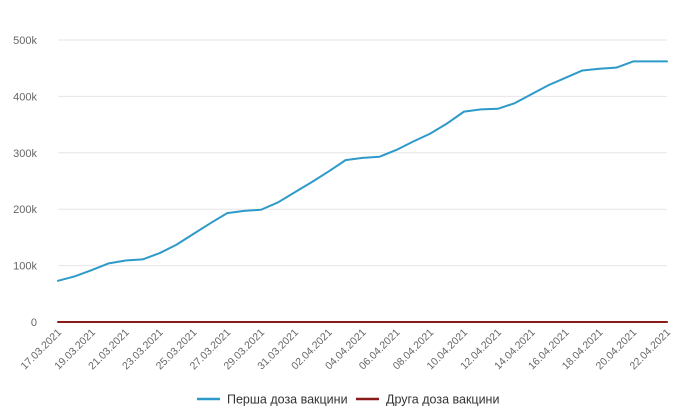  What do you see at coordinates (287, 400) in the screenshot?
I see `legend-label-first-dose: Перша доза вакцини` at bounding box center [287, 400].